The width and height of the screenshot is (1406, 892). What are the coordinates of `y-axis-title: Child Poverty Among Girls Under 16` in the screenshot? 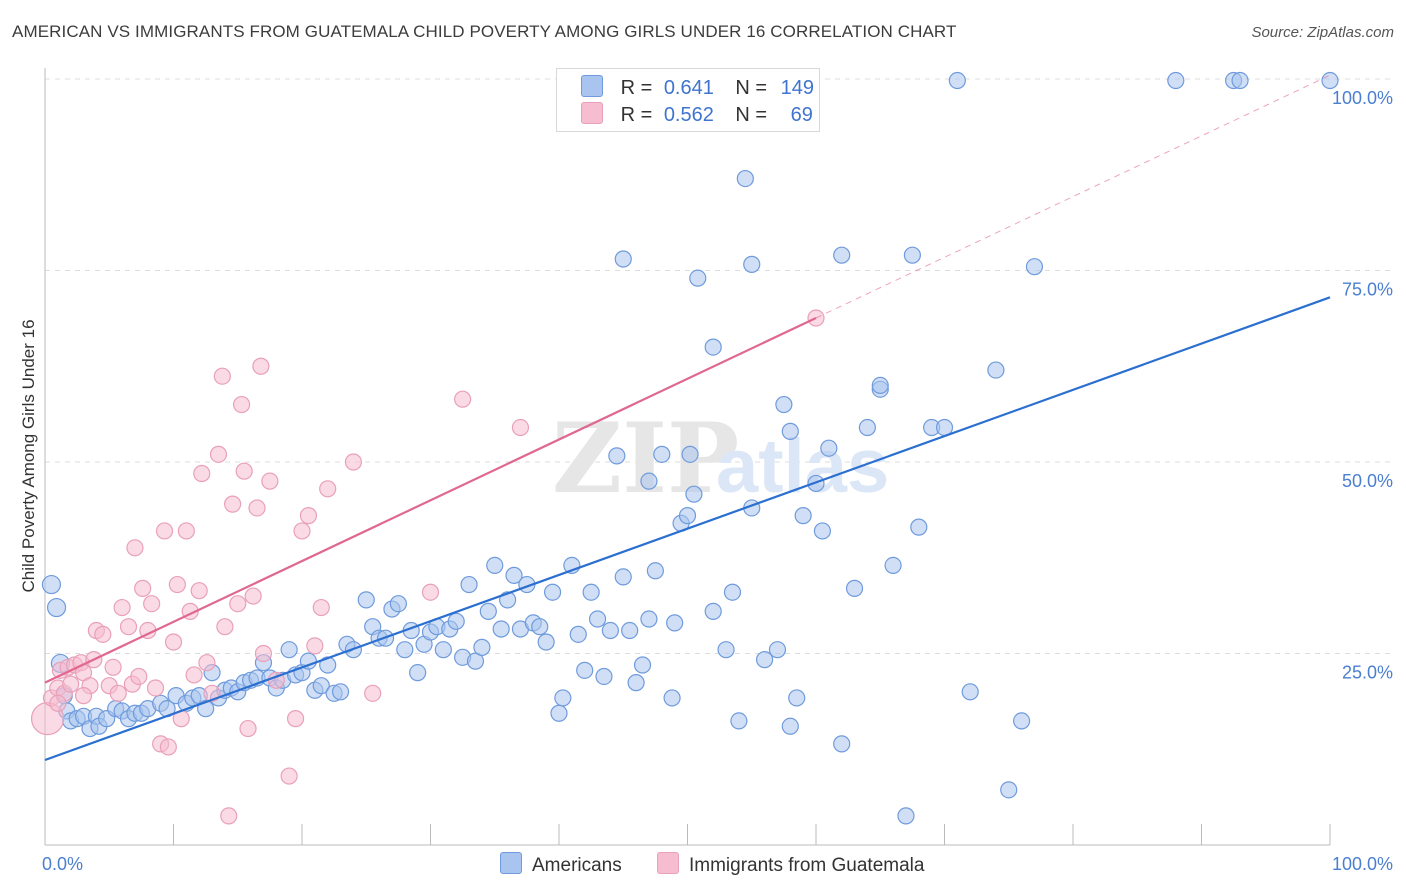 It's located at (28, 455).